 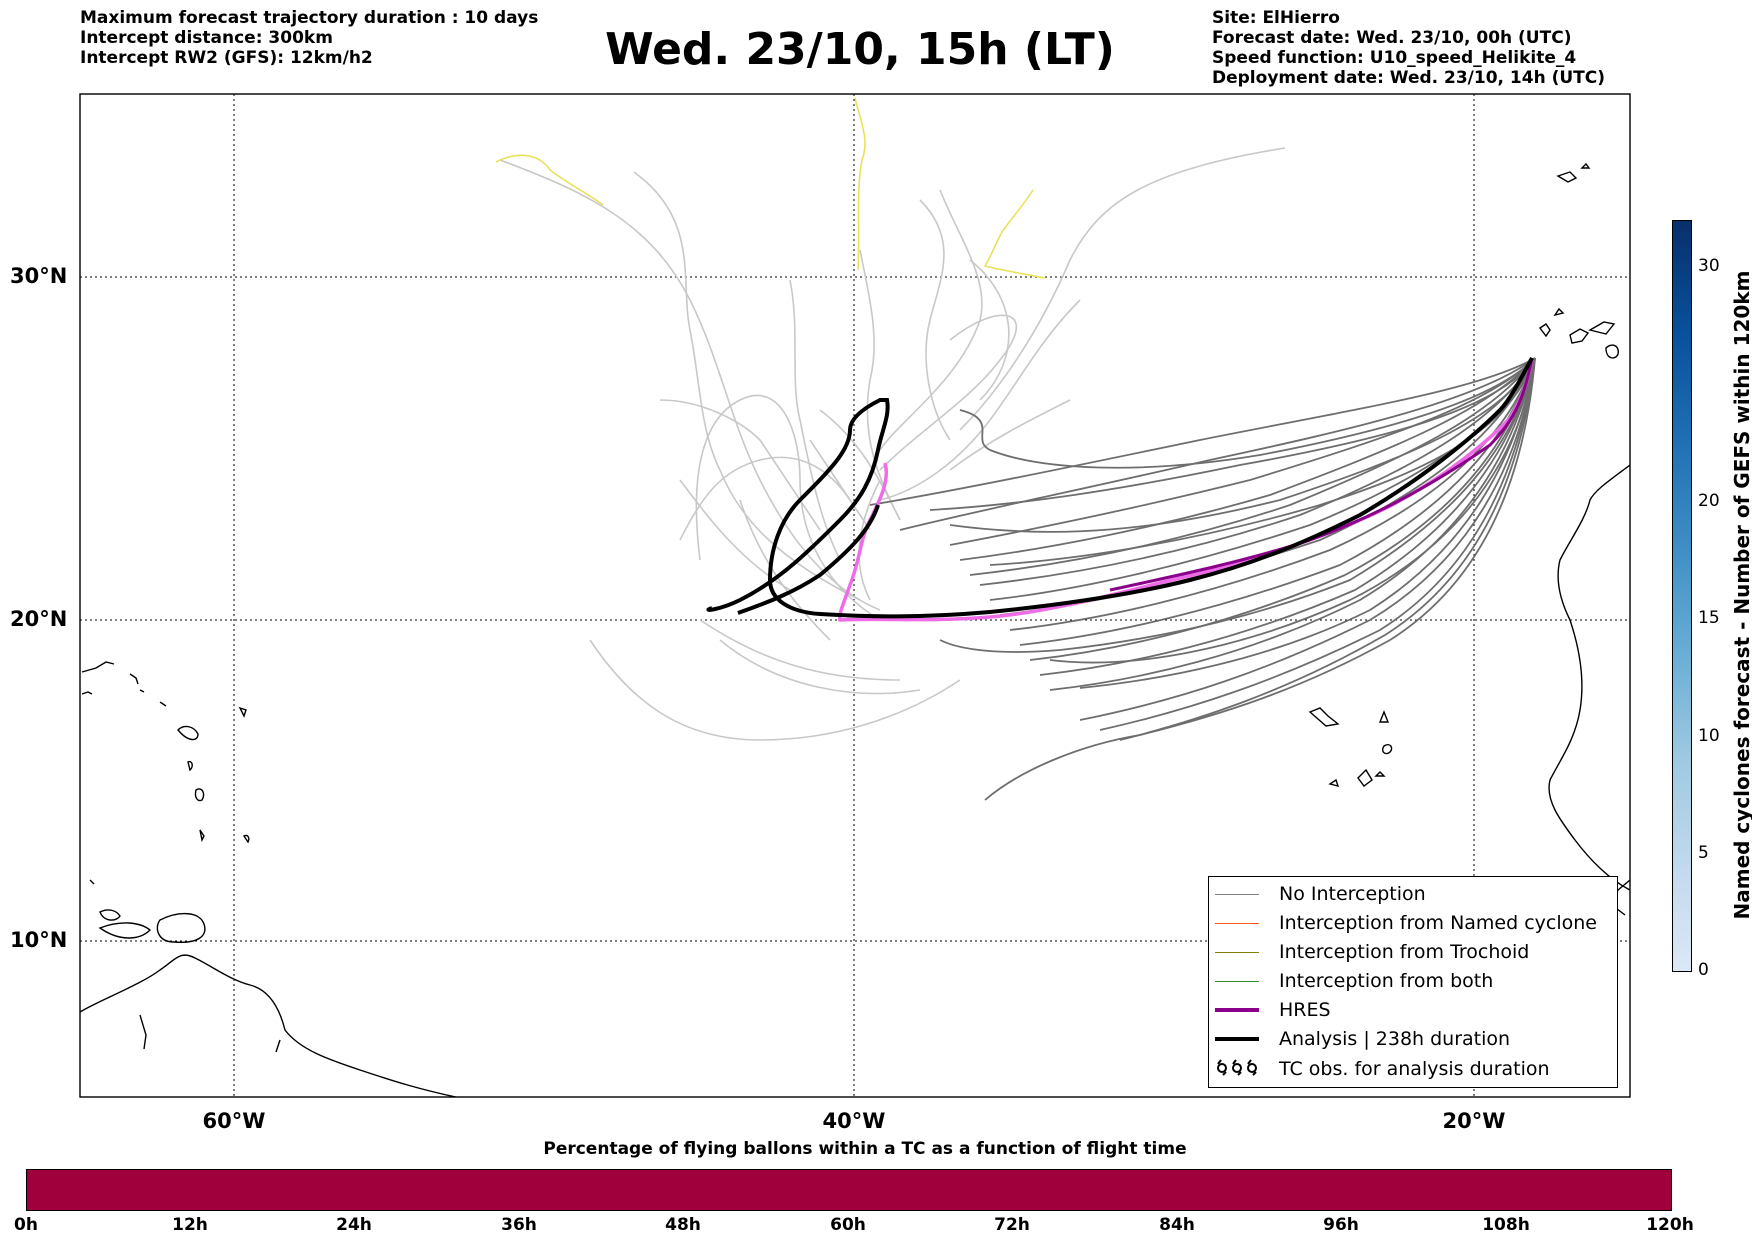 What do you see at coordinates (1395, 1039) in the screenshot?
I see `legend-label: Analysis | 238h duration` at bounding box center [1395, 1039].